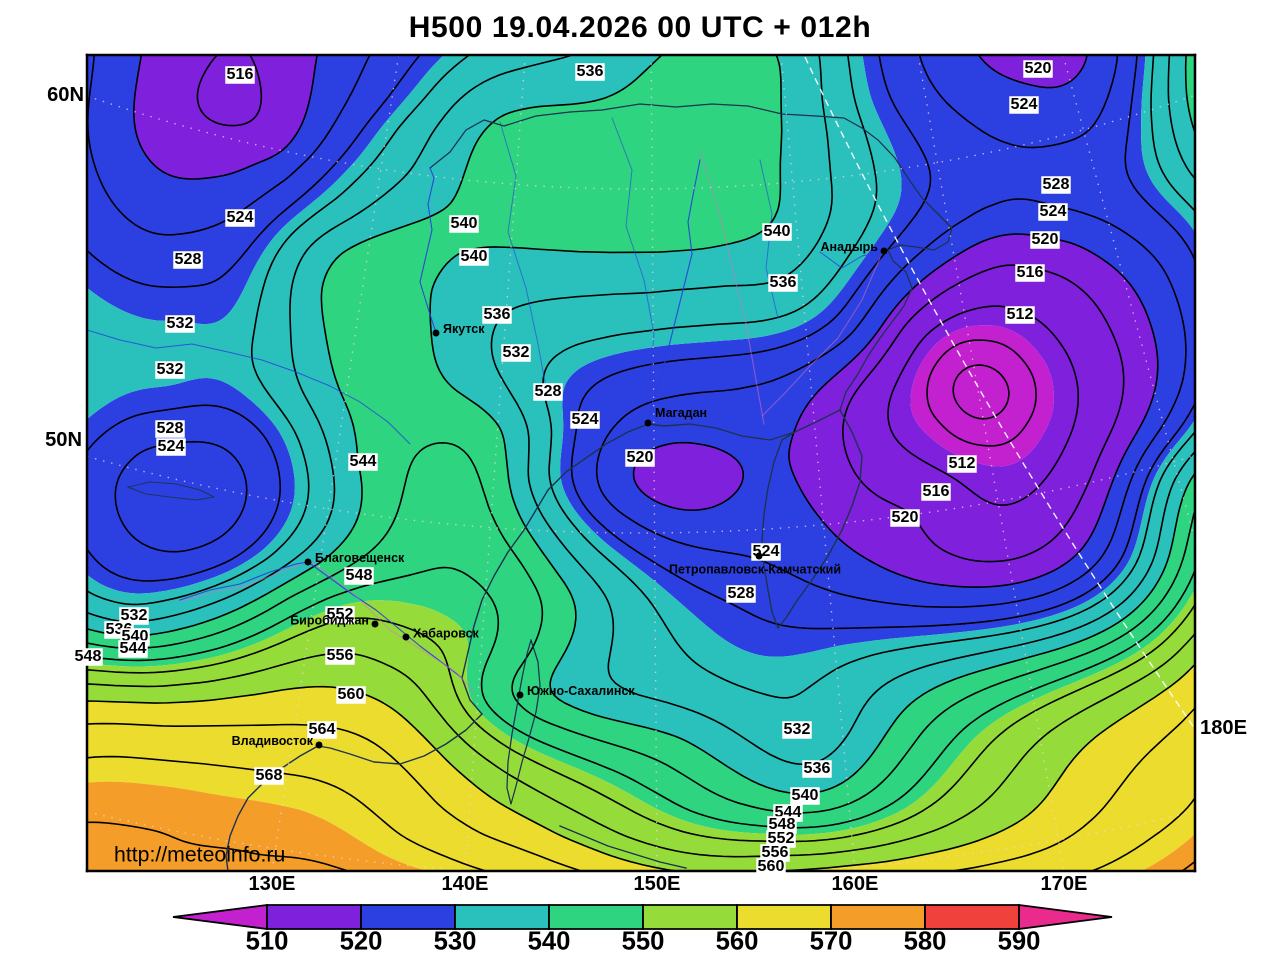 The image size is (1281, 968). I want to click on svg-text: 510, so click(267, 942).